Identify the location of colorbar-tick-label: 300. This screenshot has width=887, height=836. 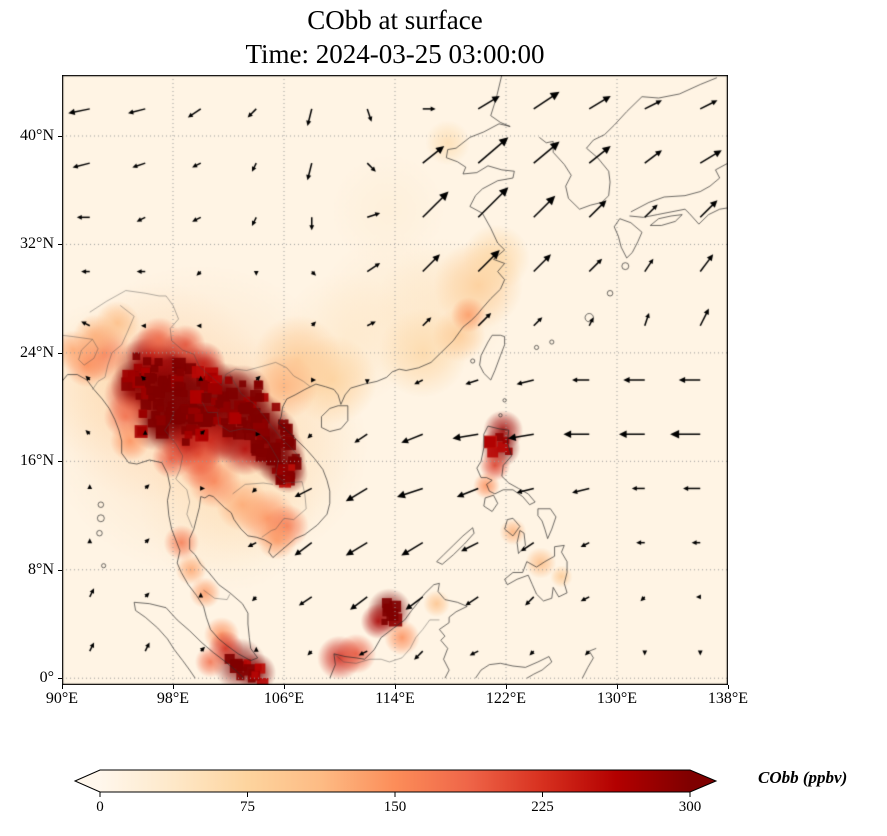
(690, 807).